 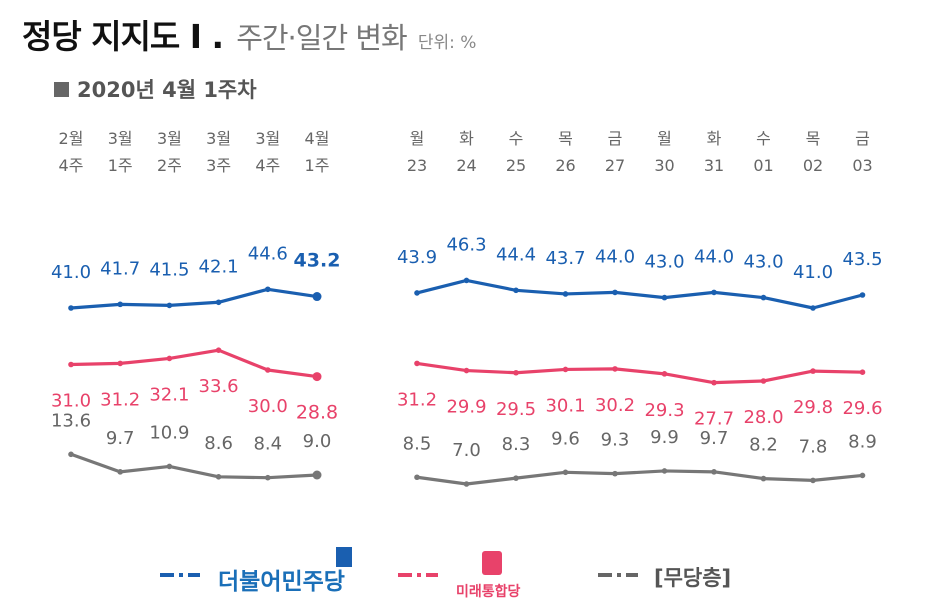 What do you see at coordinates (317, 441) in the screenshot?
I see `data-label-none: 9.0` at bounding box center [317, 441].